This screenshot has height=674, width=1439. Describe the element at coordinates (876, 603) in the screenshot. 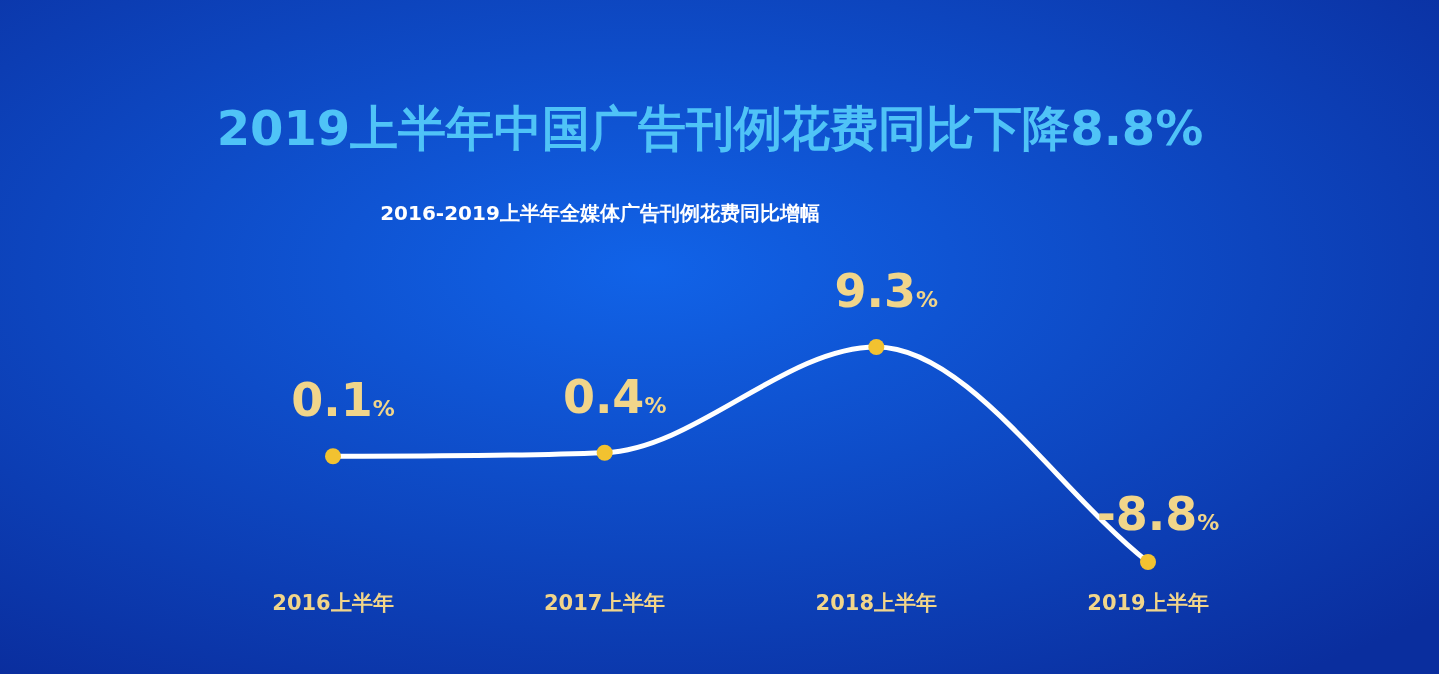

I see `x-tick-label: 2018上半年` at that location.